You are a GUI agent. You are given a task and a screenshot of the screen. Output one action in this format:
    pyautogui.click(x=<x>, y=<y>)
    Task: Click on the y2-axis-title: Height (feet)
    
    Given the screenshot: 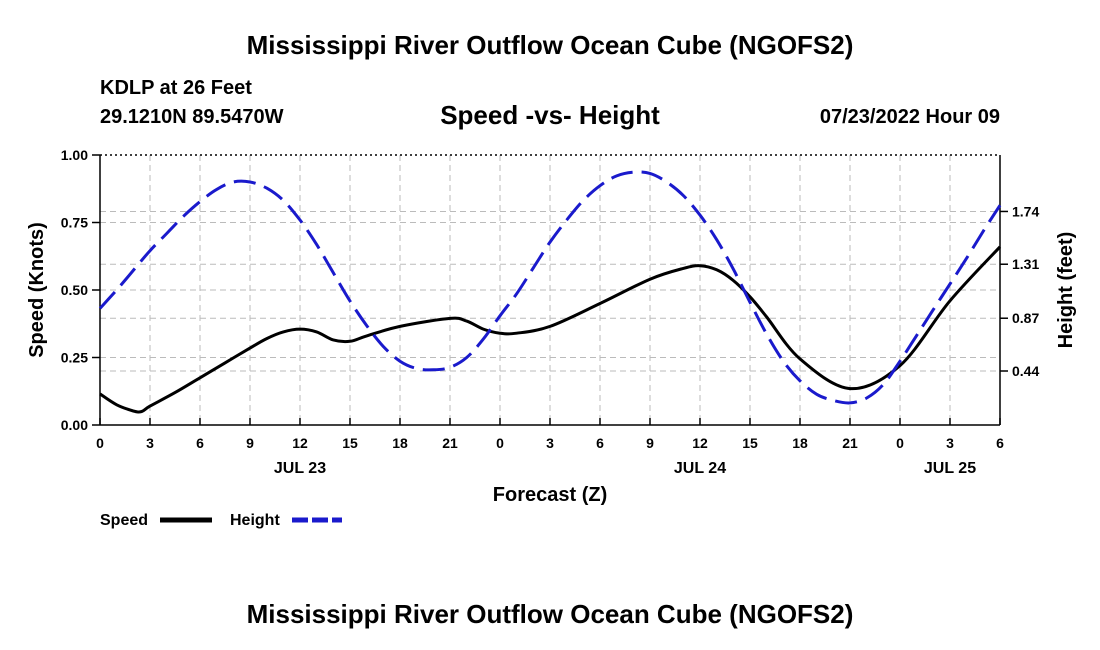 What is the action you would take?
    pyautogui.click(x=1066, y=290)
    